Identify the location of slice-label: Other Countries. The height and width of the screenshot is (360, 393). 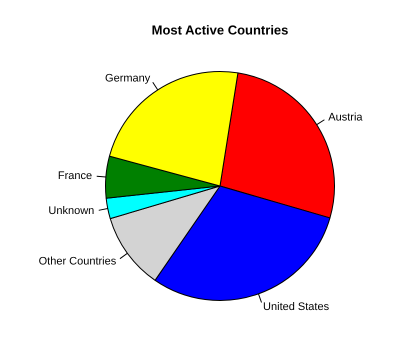
(77, 261).